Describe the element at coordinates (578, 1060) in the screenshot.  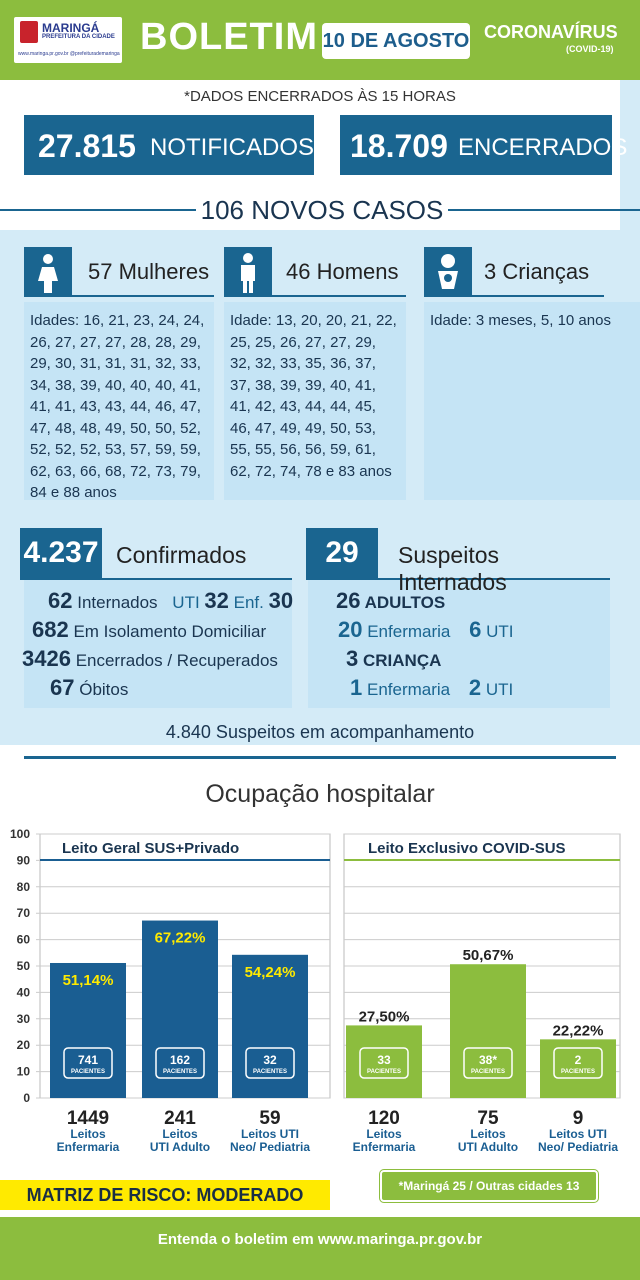
I see `patients-count: 2` at that location.